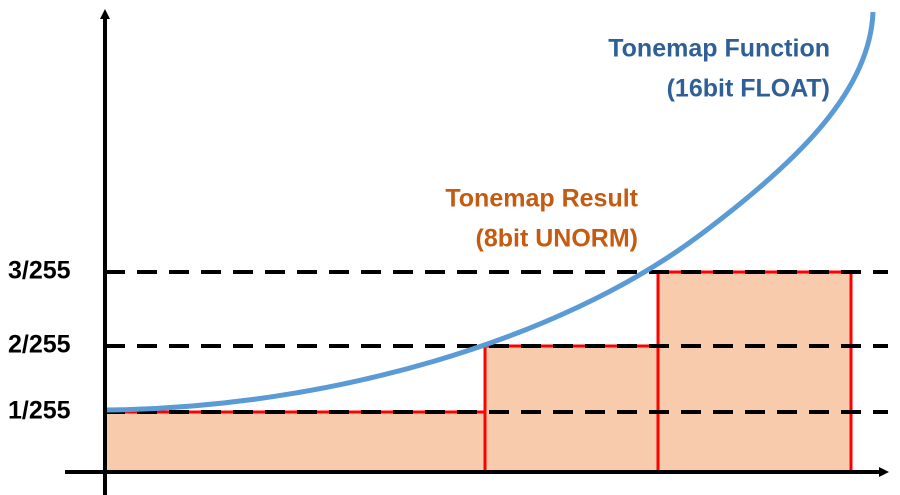  Describe the element at coordinates (541, 199) in the screenshot. I see `result-title: Tonemap Result` at that location.